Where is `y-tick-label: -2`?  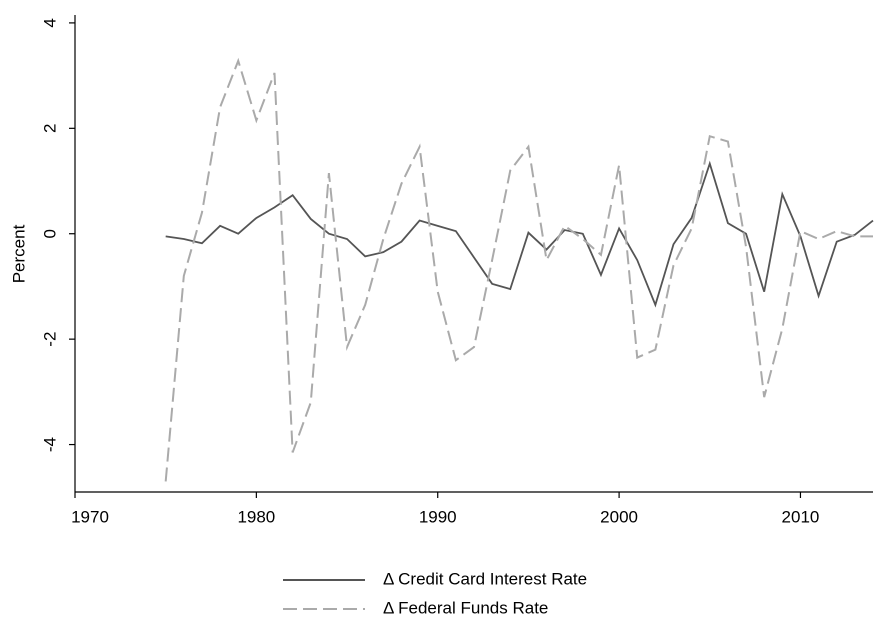 y-tick-label: -2 is located at coordinates (49, 339).